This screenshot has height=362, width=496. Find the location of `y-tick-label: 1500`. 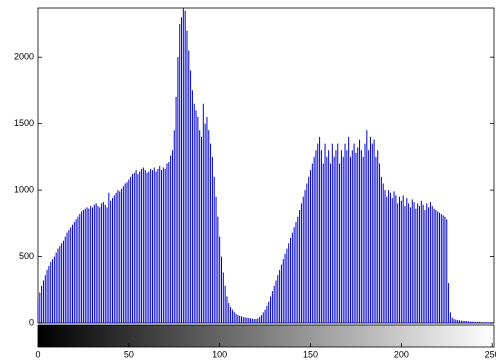

y-tick-label: 1500 is located at coordinates (24, 123).